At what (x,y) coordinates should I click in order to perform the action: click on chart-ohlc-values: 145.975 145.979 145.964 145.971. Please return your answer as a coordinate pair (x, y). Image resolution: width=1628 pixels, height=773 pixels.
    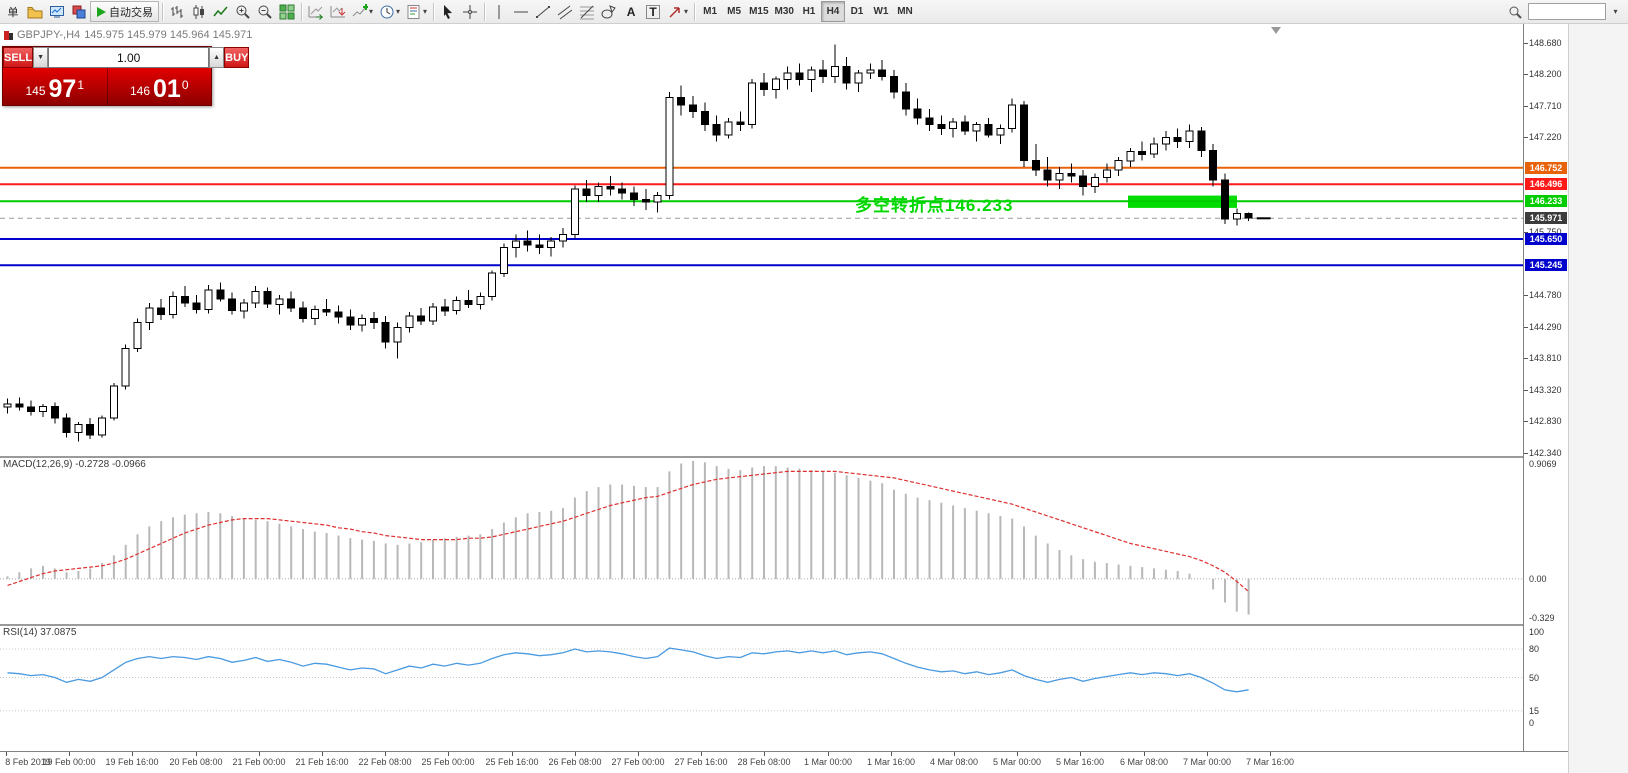
    Looking at the image, I should click on (168, 35).